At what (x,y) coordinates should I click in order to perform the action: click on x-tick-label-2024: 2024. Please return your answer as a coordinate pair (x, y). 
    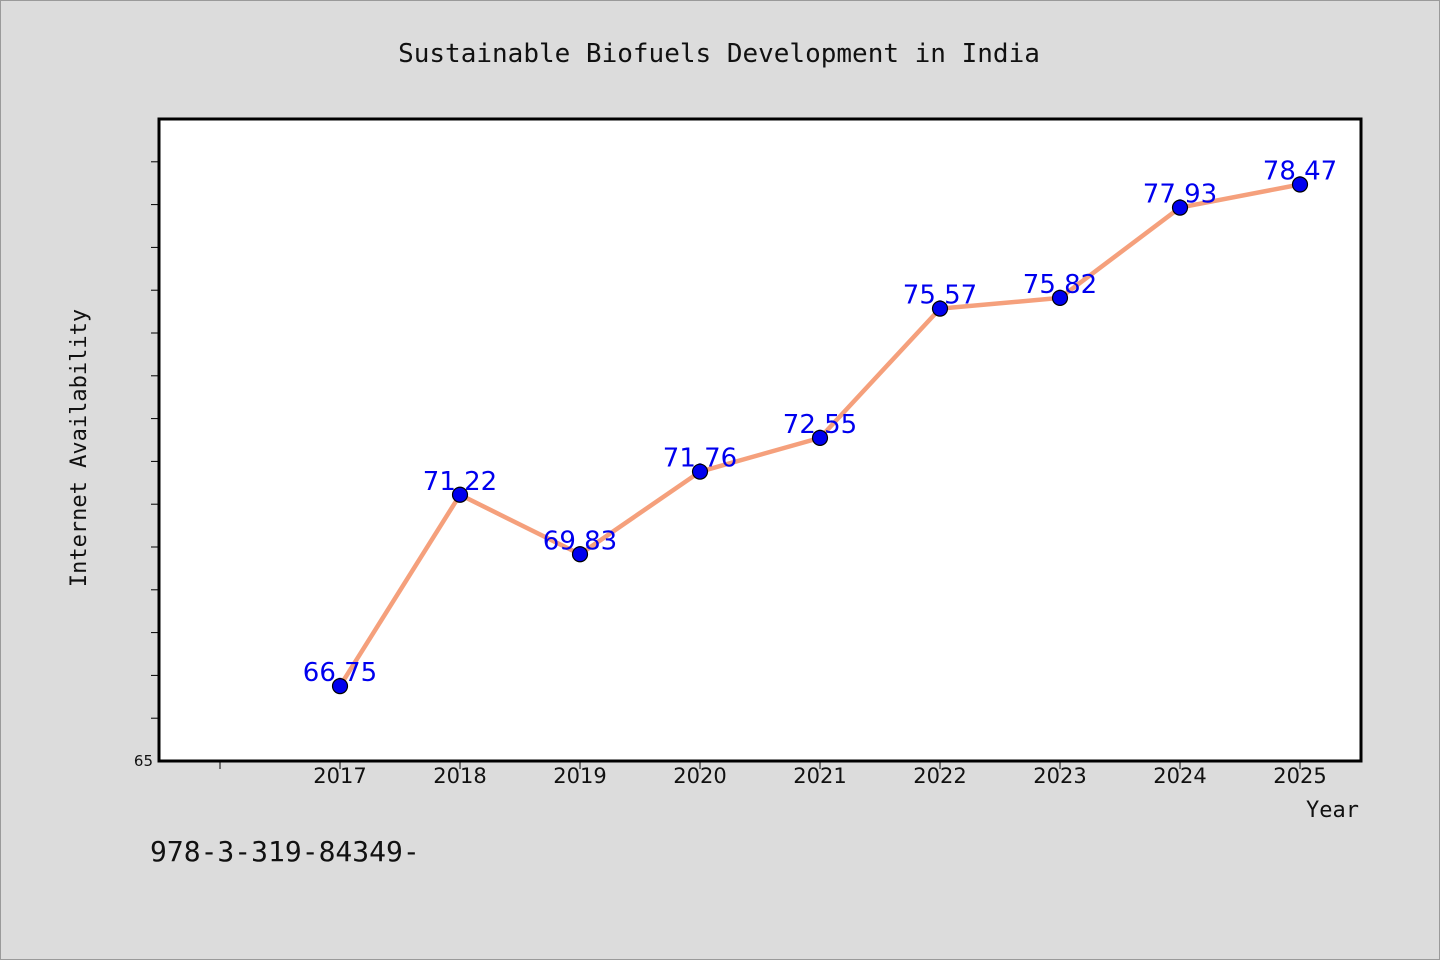
    Looking at the image, I should click on (1179, 776).